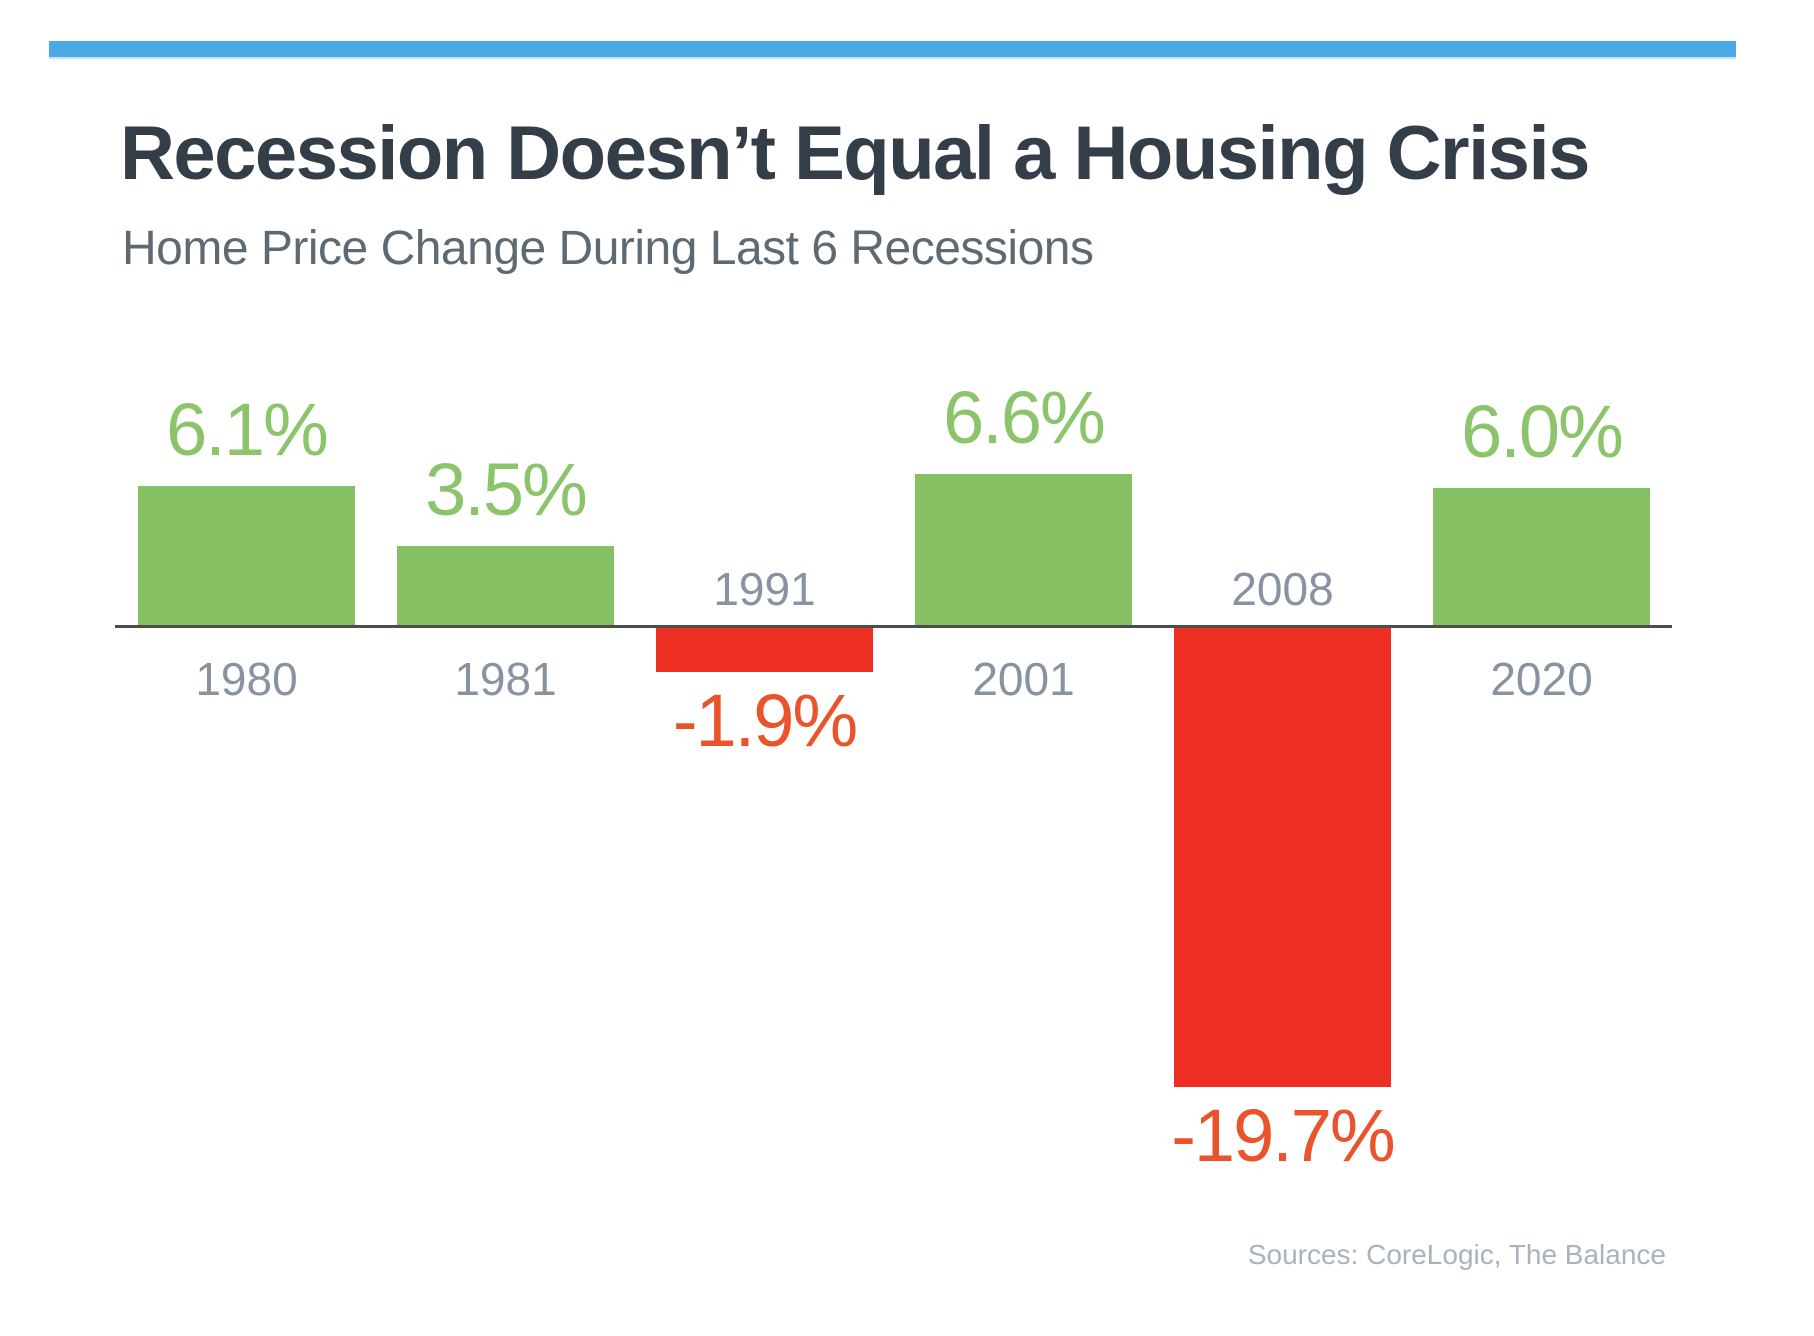 This screenshot has width=1814, height=1336. What do you see at coordinates (892, 50) in the screenshot?
I see `top-accent-bar` at bounding box center [892, 50].